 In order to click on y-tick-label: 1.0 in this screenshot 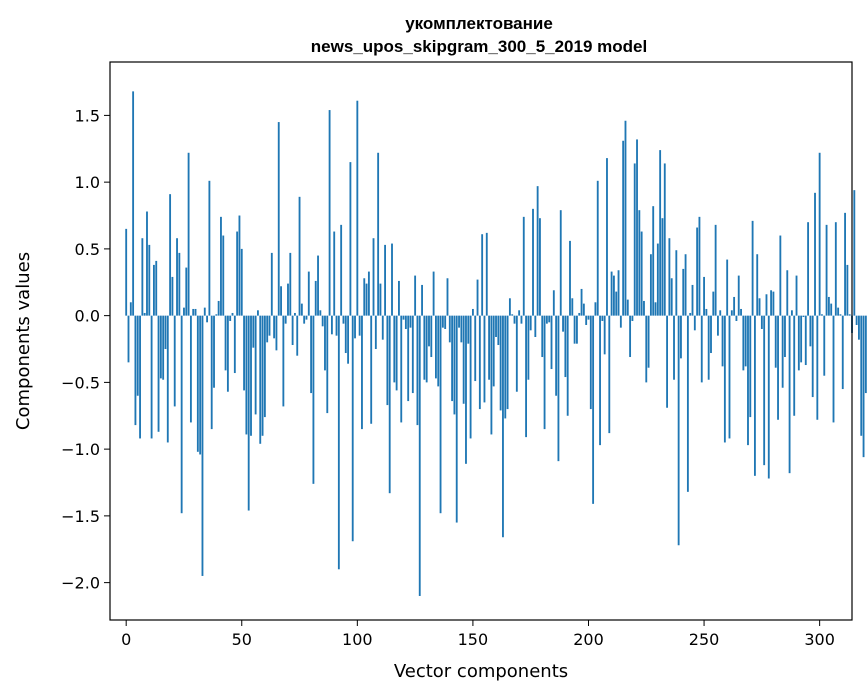, I will do `click(87, 182)`.